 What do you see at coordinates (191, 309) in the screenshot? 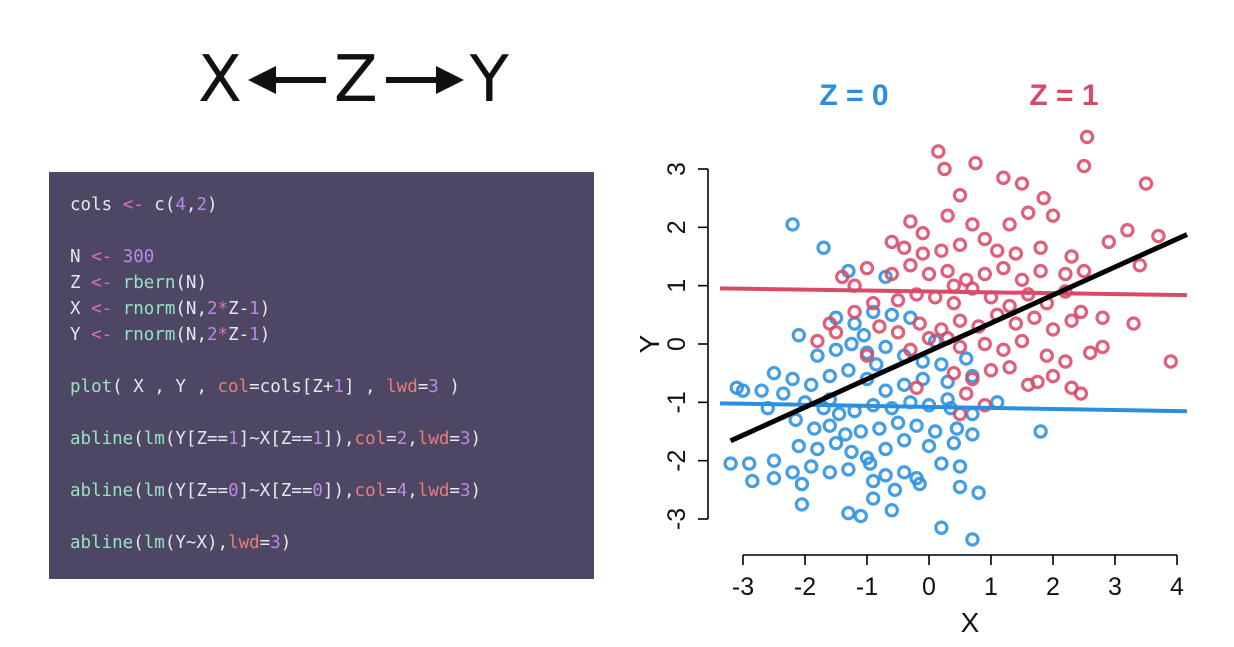
I see `code-token: (N,` at bounding box center [191, 309].